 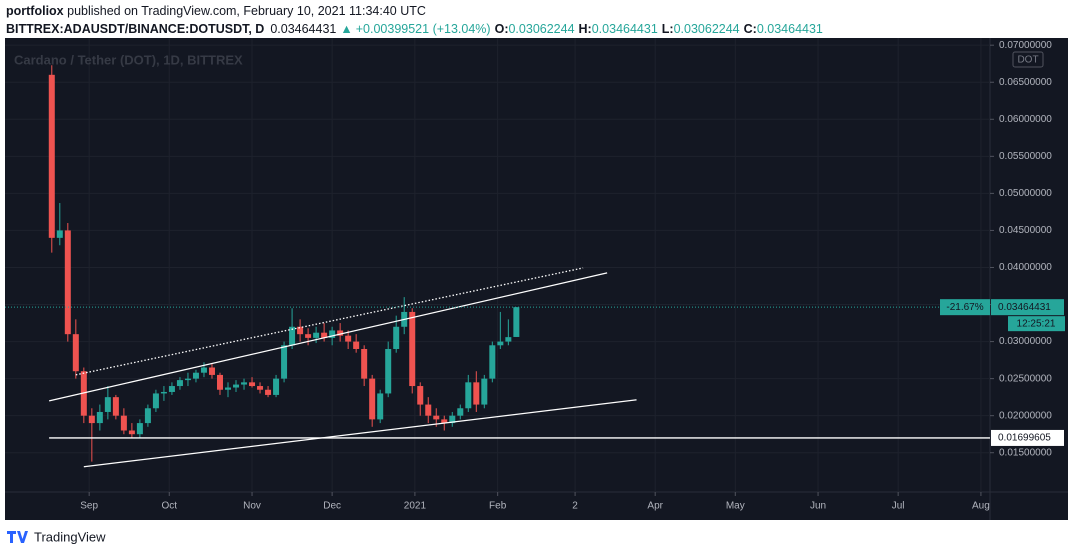 What do you see at coordinates (332, 506) in the screenshot?
I see `x-tick-label: Dec` at bounding box center [332, 506].